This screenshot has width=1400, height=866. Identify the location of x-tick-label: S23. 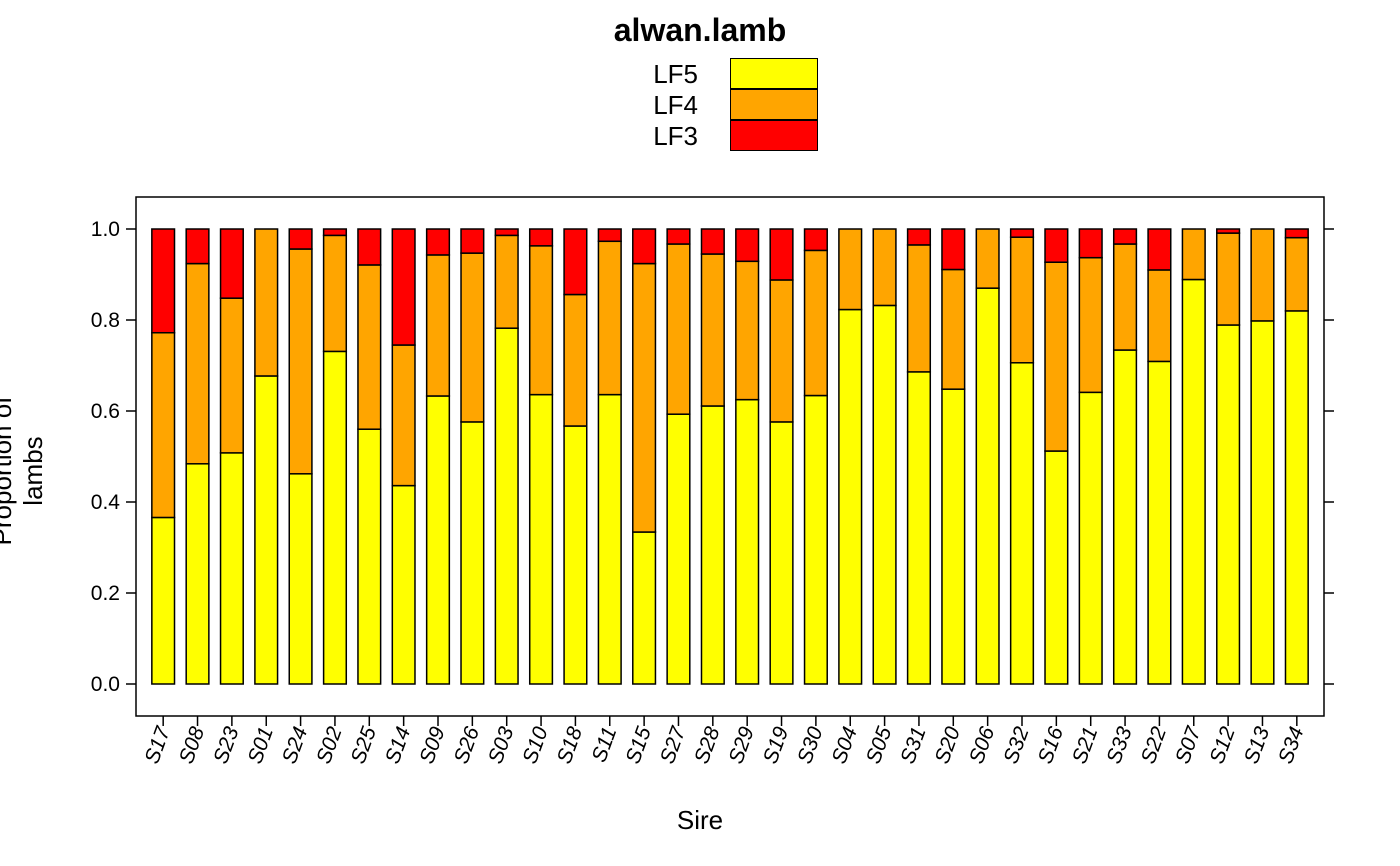
(226, 745).